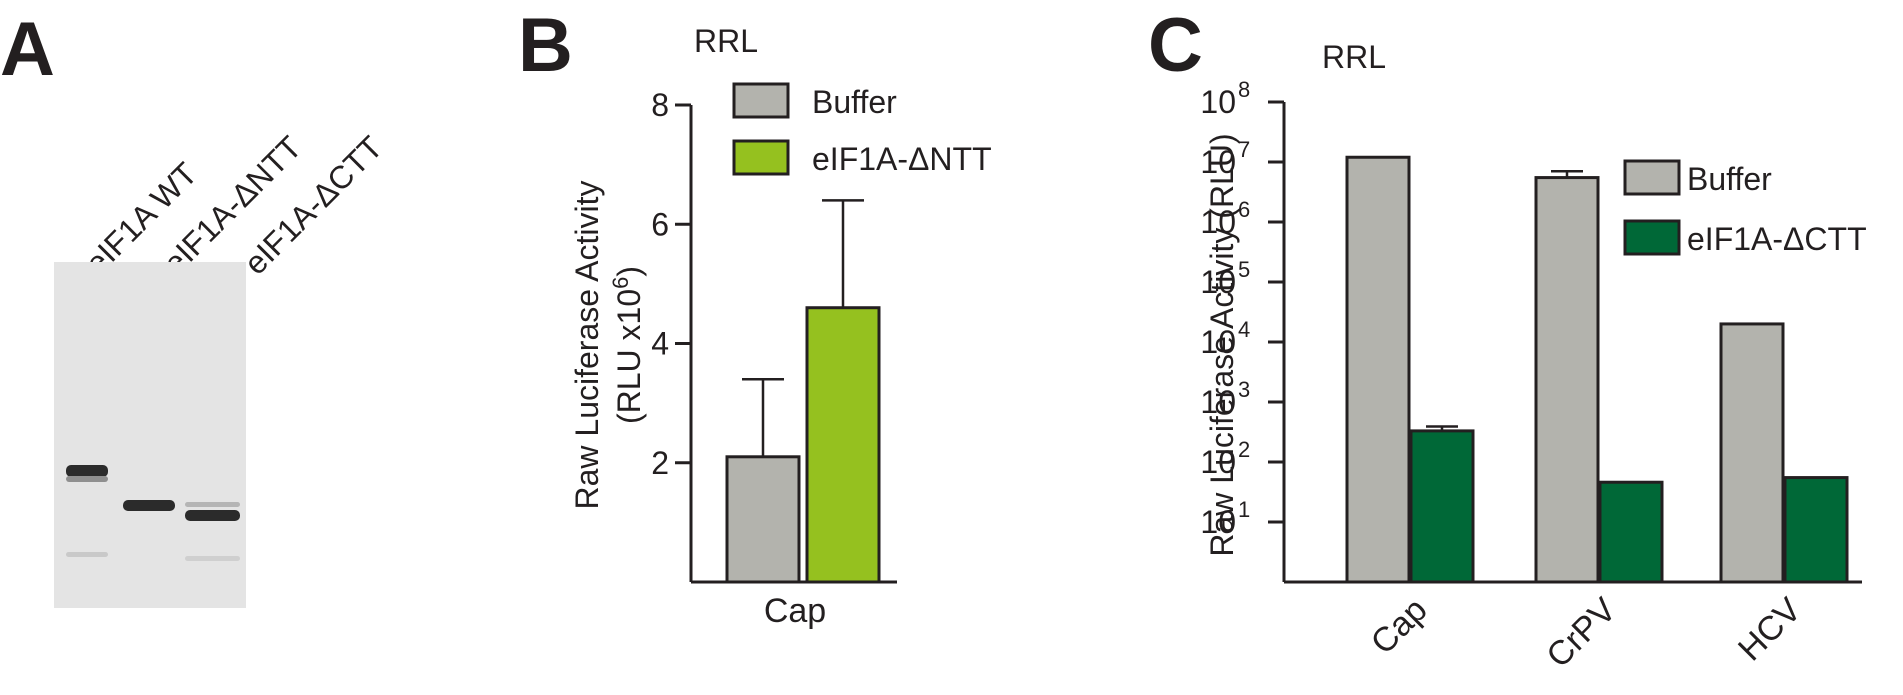  I want to click on chart-c-y-tick-exponent: 8, so click(1244, 89).